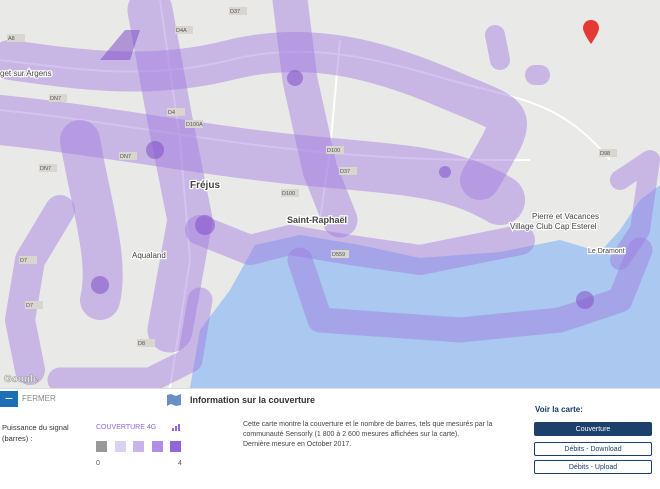 The width and height of the screenshot is (660, 489). I want to click on road-label: D8, so click(141, 344).